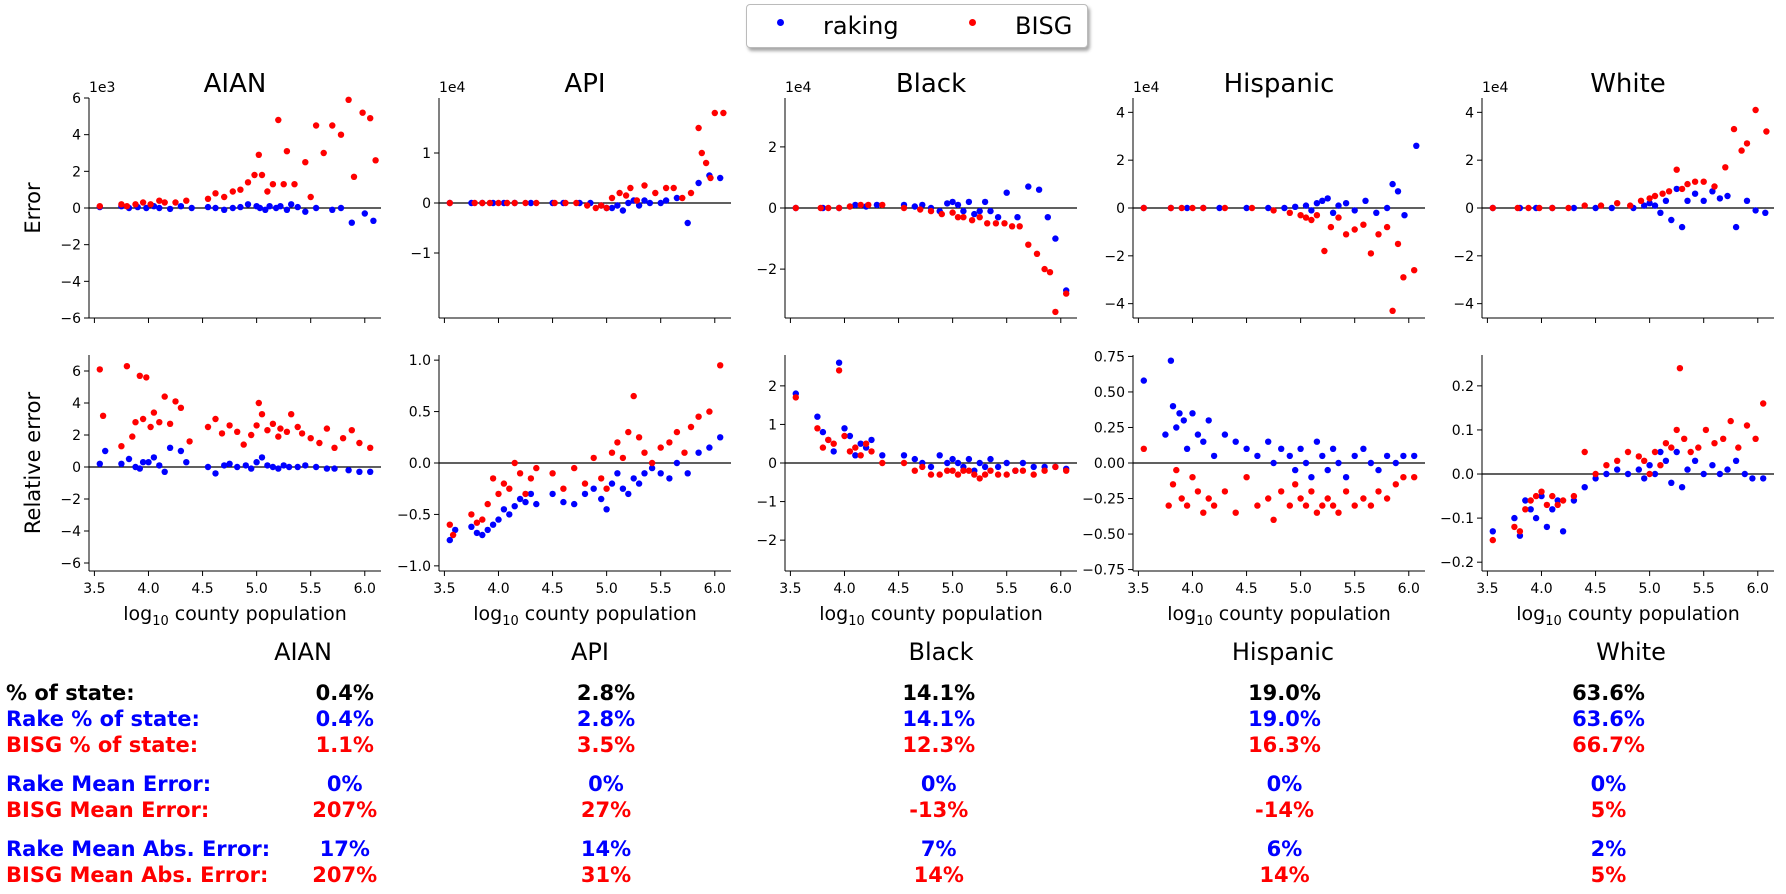 This screenshot has height=894, width=1786. What do you see at coordinates (1103, 535) in the screenshot?
I see `relerr-hispanic-ytick-label: −0.50` at bounding box center [1103, 535].